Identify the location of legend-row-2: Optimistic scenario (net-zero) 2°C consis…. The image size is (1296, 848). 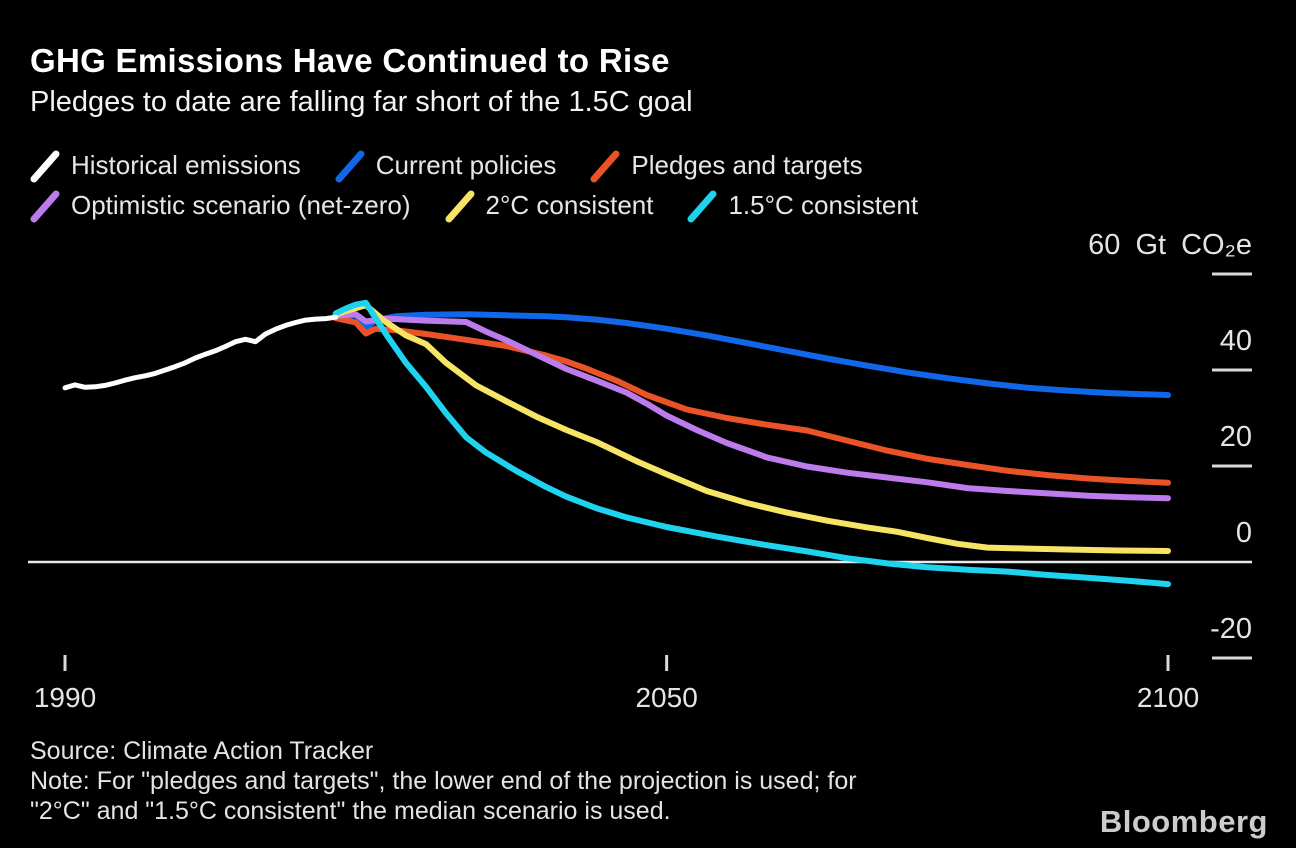
(474, 205).